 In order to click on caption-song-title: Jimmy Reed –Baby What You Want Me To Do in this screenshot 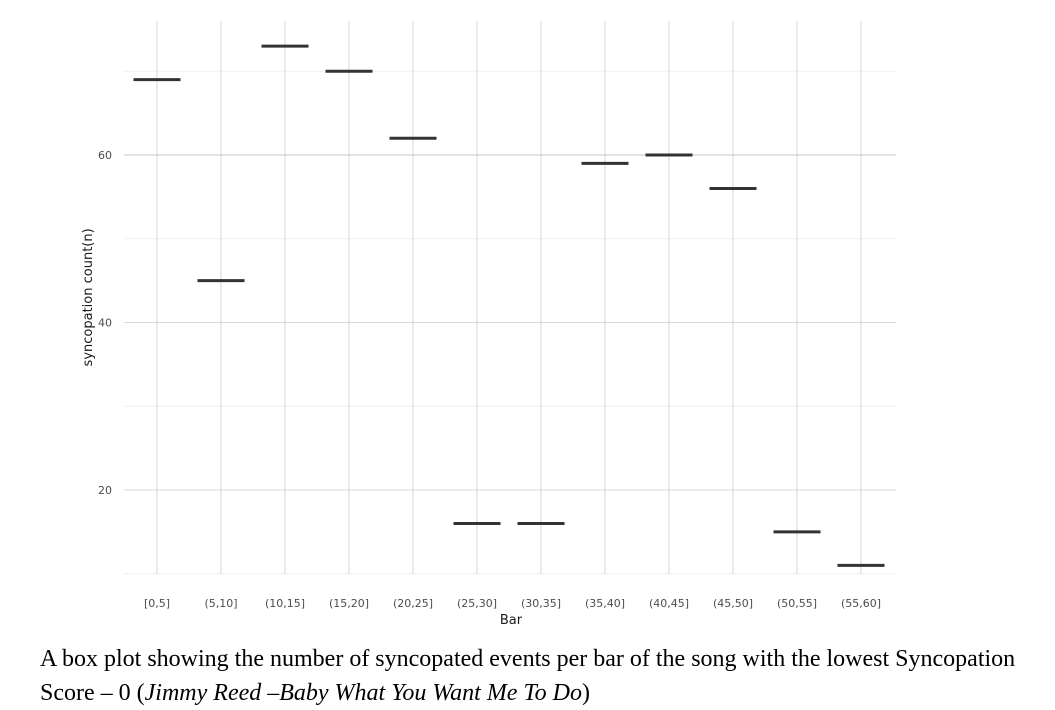, I will do `click(363, 693)`.